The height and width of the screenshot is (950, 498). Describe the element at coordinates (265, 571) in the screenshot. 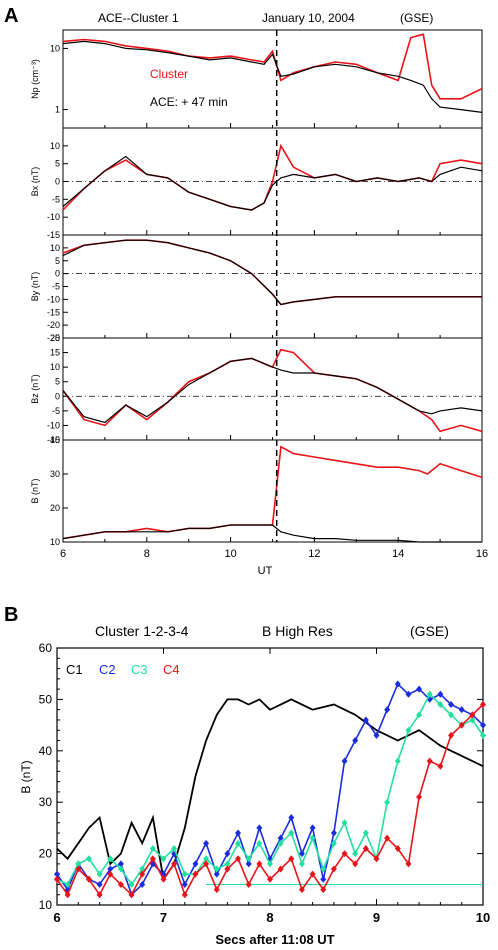

I see `panel-a-xlabel: UT` at that location.